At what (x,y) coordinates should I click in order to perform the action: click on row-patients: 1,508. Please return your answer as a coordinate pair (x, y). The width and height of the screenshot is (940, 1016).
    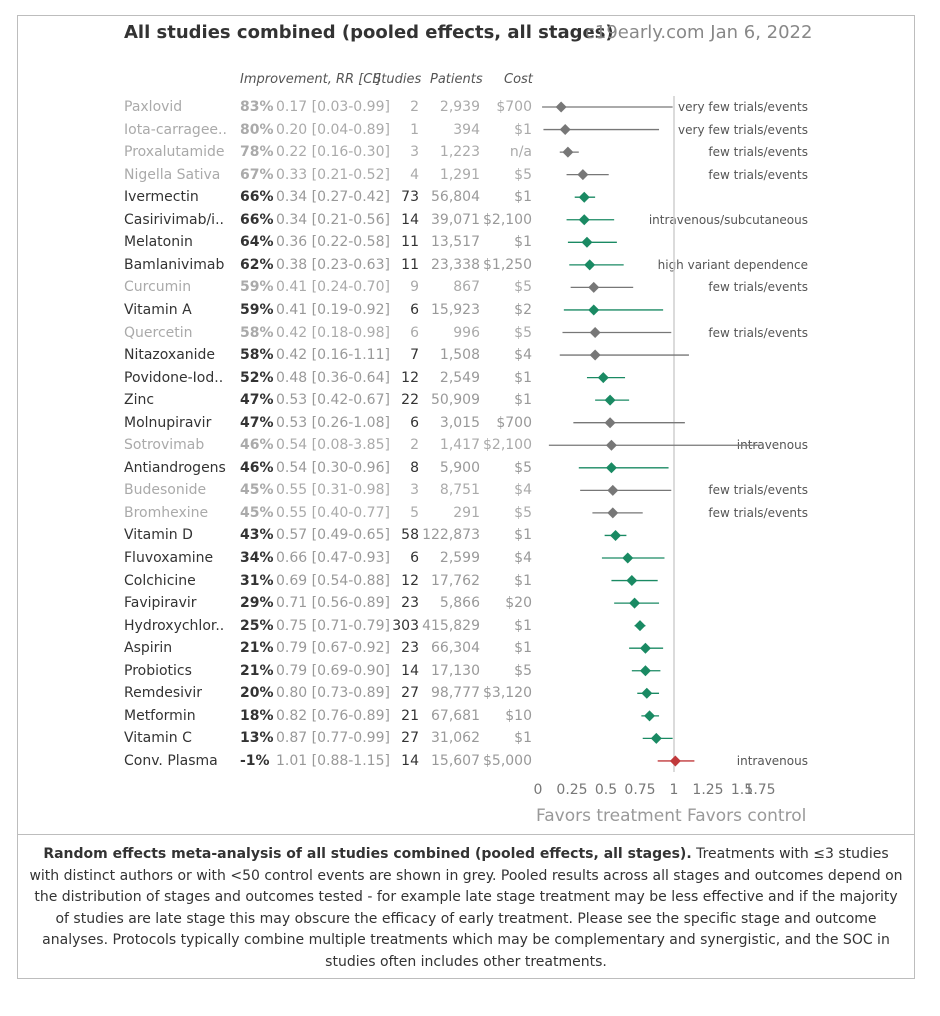
    Looking at the image, I should click on (459, 355).